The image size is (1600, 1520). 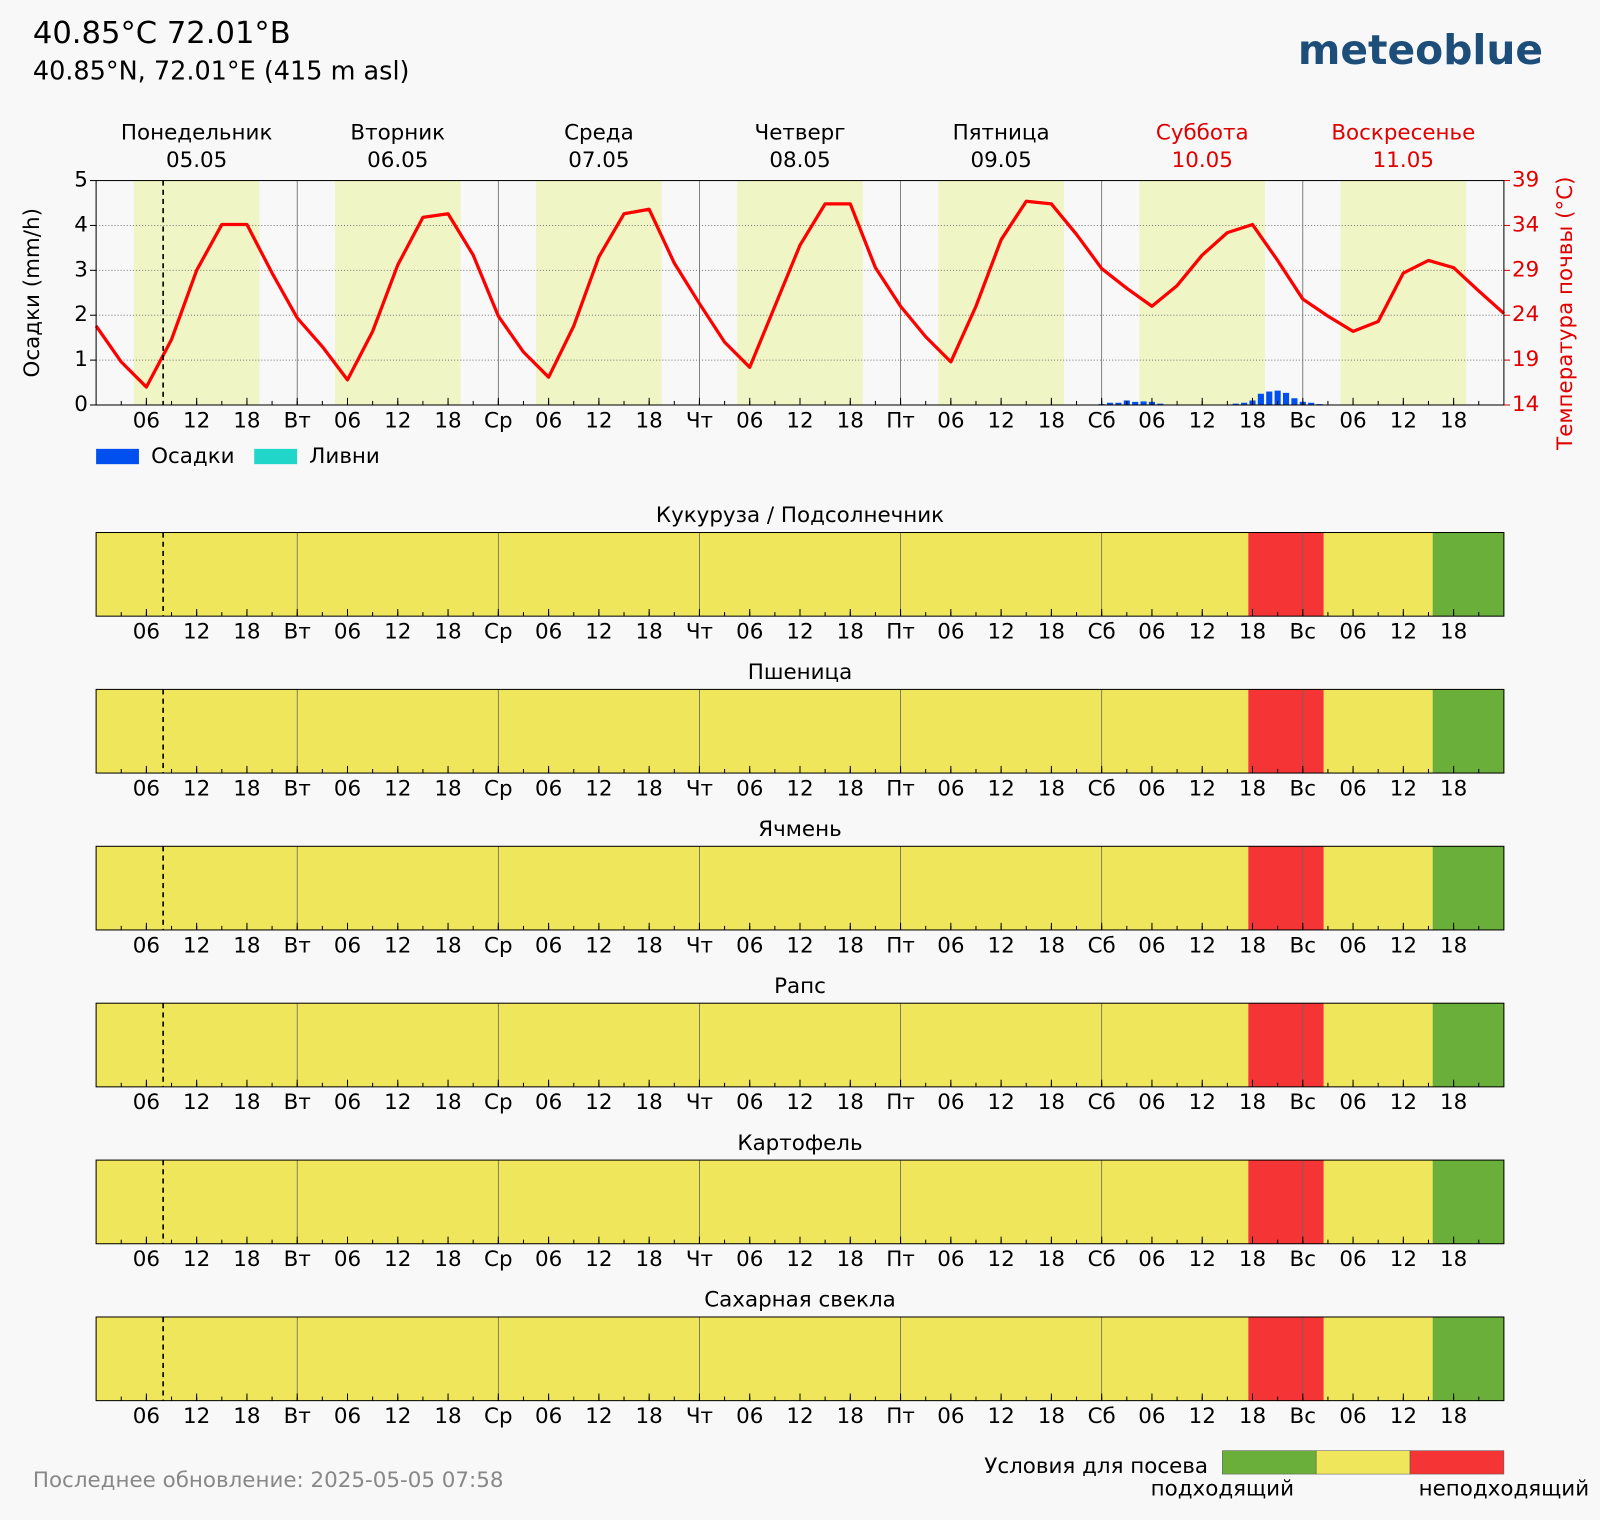 What do you see at coordinates (1525, 180) in the screenshot?
I see `y2-tick-label: 39` at bounding box center [1525, 180].